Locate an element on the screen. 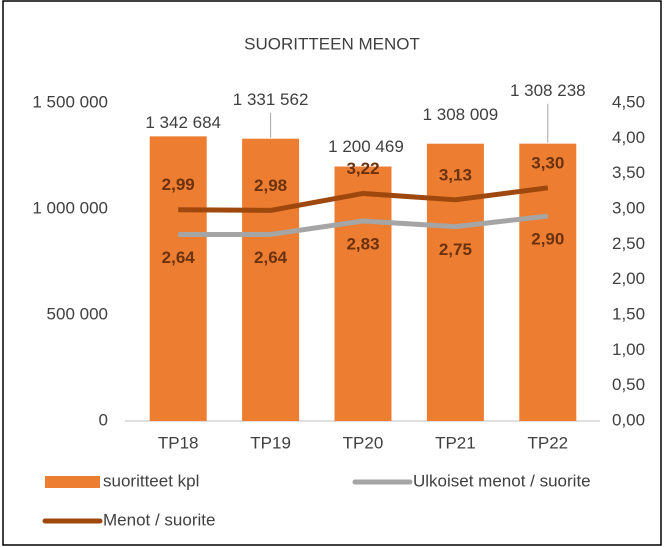 This screenshot has width=664, height=547. line-value-label: 2,90 is located at coordinates (547, 239).